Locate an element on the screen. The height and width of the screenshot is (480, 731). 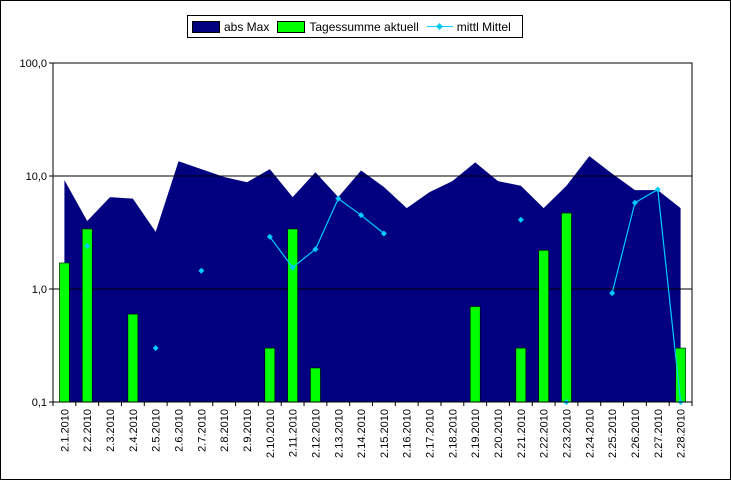
x-tick-label: 2.14.2010 is located at coordinates (362, 433).